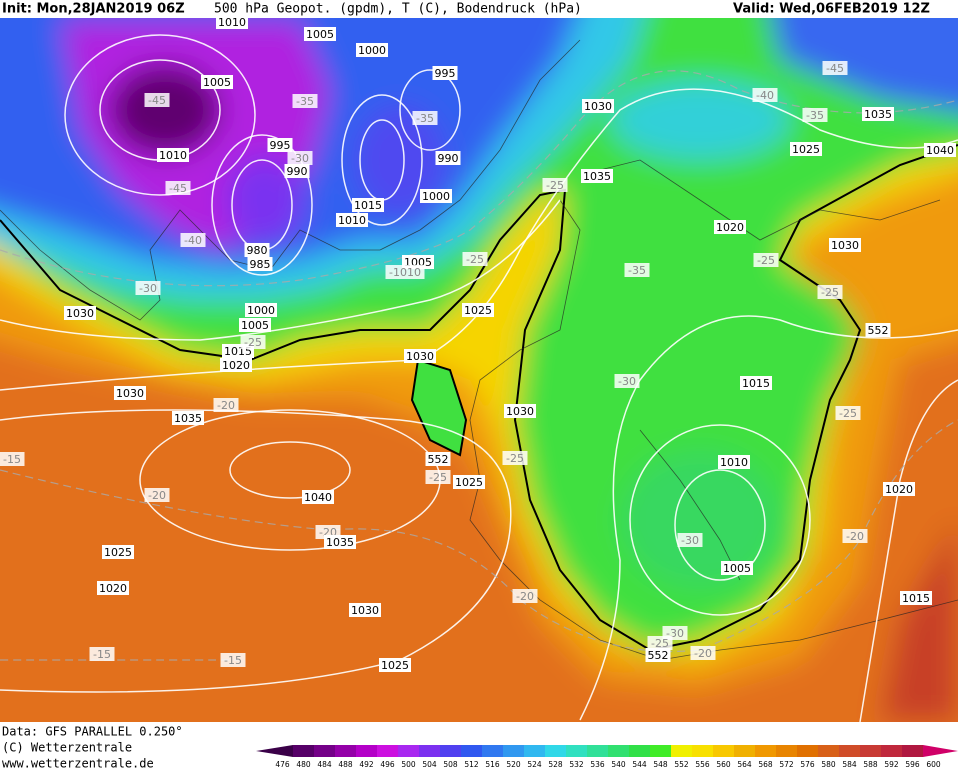 The image size is (958, 770). Describe the element at coordinates (92, 732) in the screenshot. I see `data-source: Data: GFS PARALLEL 0.250°` at that location.